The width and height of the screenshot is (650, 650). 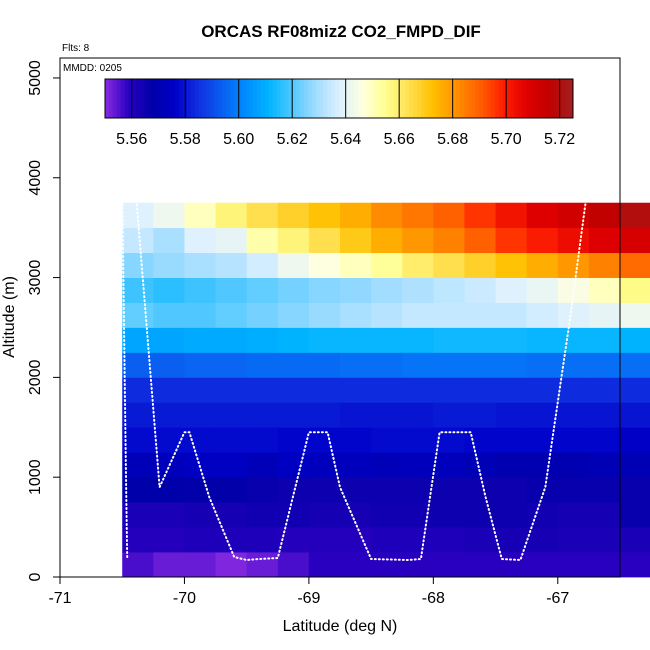 What do you see at coordinates (340, 626) in the screenshot?
I see `x-axis-label: Latitude (deg N)` at bounding box center [340, 626].